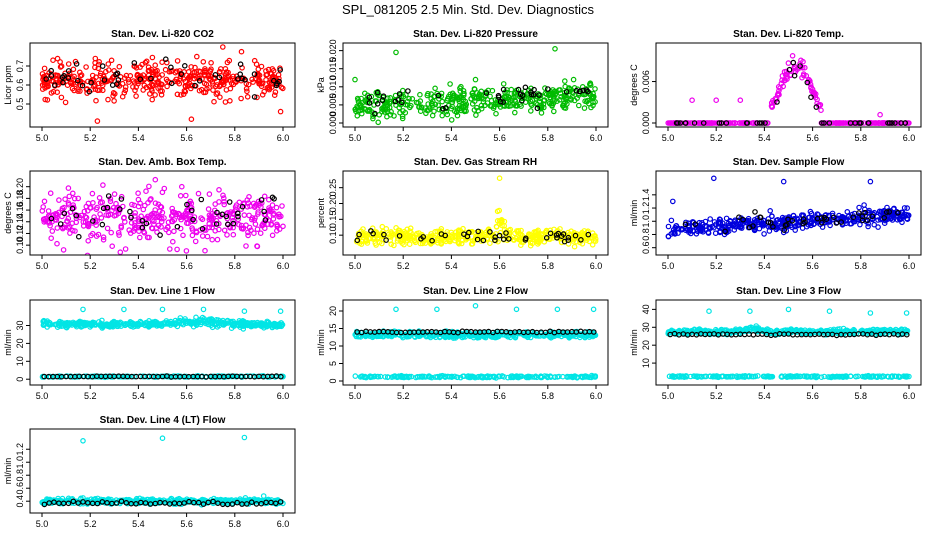 This screenshot has width=936, height=540. Describe the element at coordinates (475, 135) in the screenshot. I see `x-axis: 5.0 5.2 5.4 5.6 5.8 6.0` at that location.